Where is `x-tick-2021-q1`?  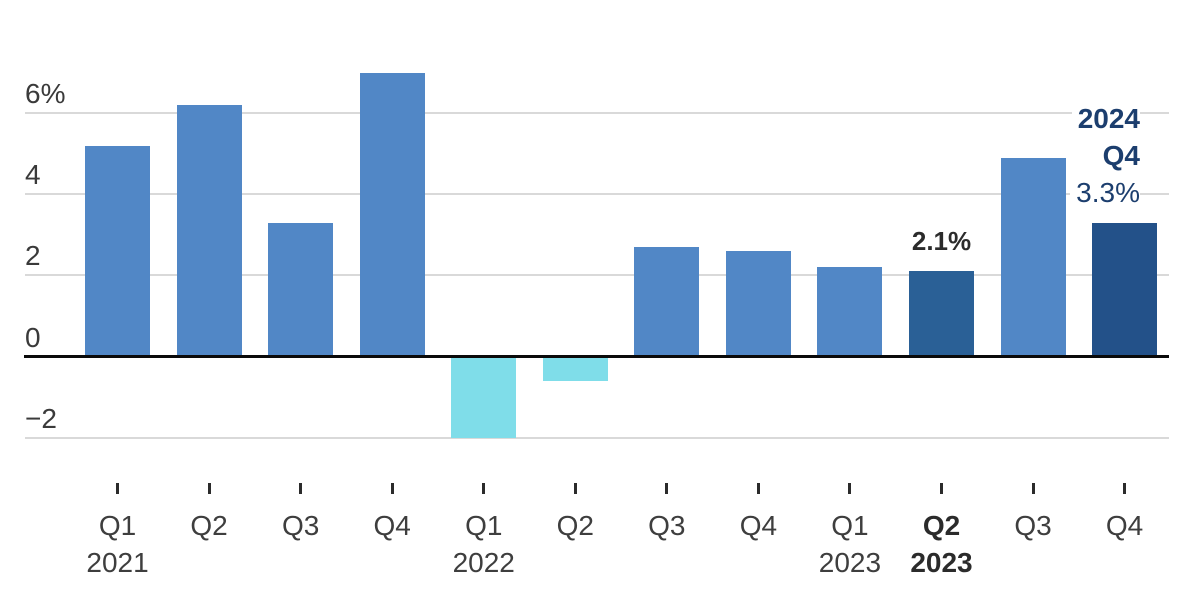 x-tick-2021-q1 is located at coordinates (118, 488).